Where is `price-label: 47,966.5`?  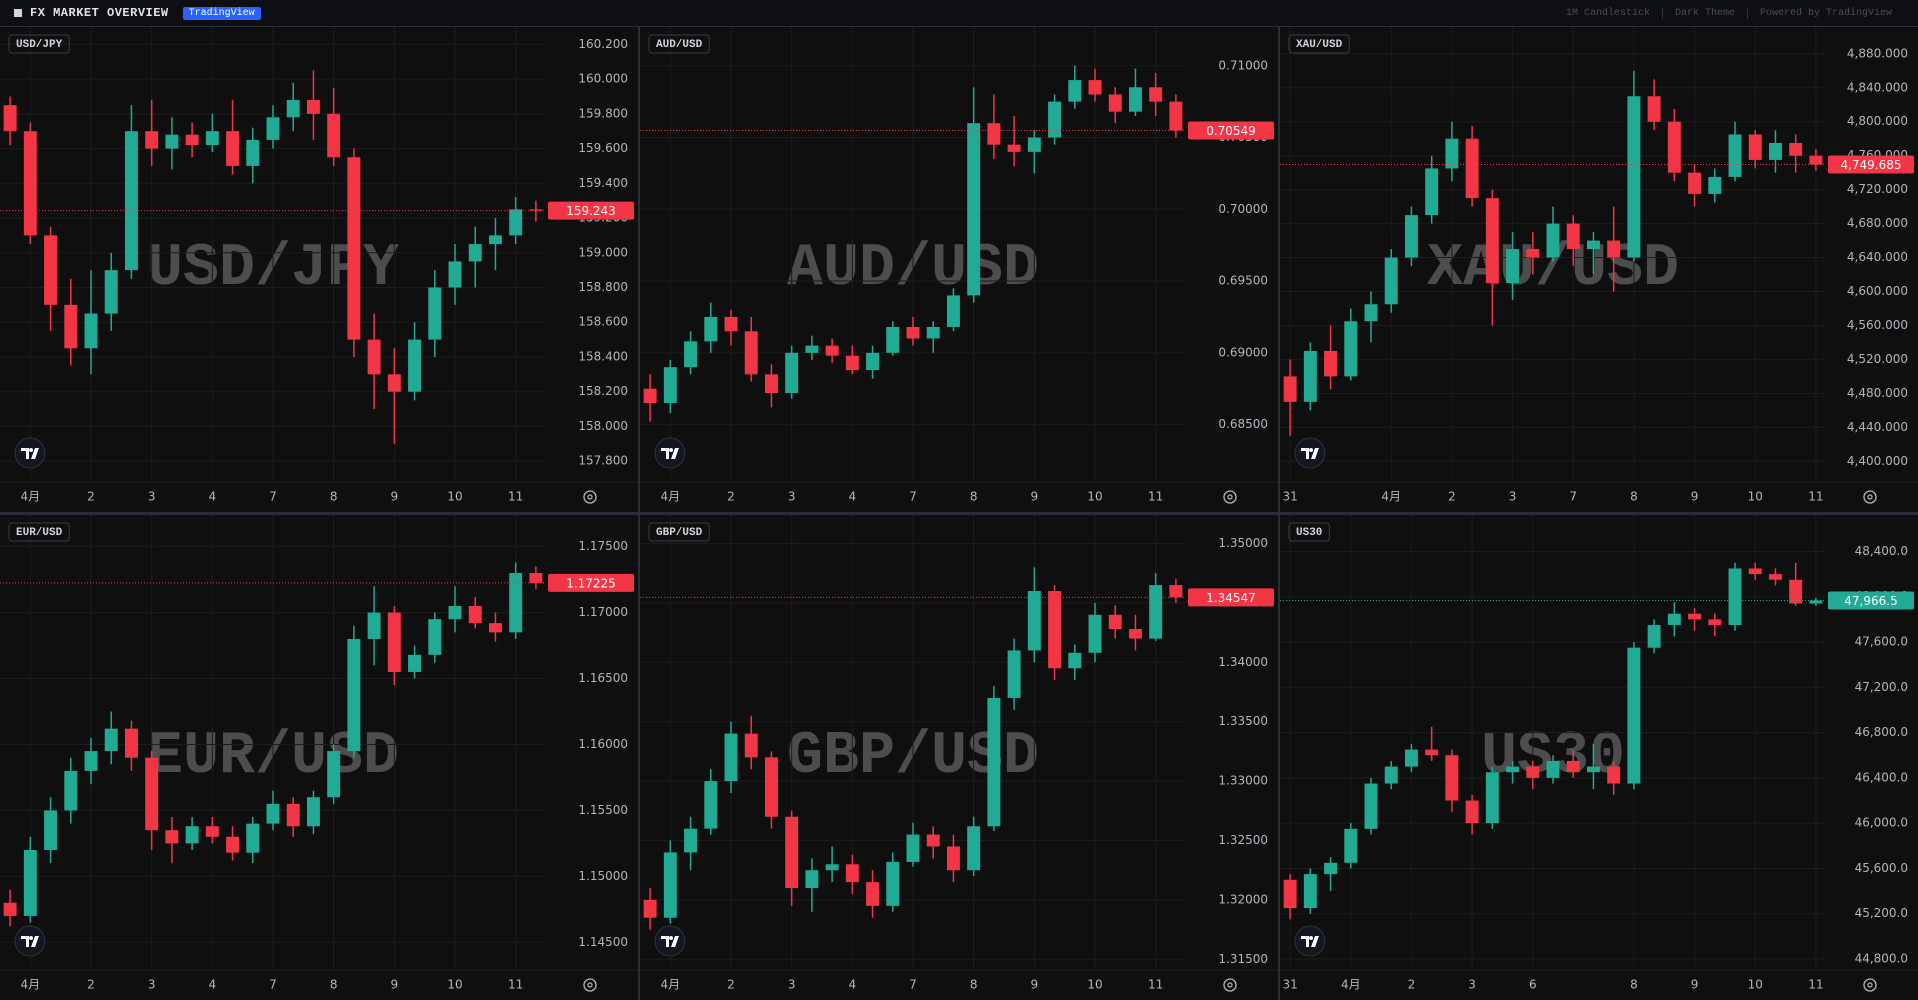 price-label: 47,966.5 is located at coordinates (1870, 601).